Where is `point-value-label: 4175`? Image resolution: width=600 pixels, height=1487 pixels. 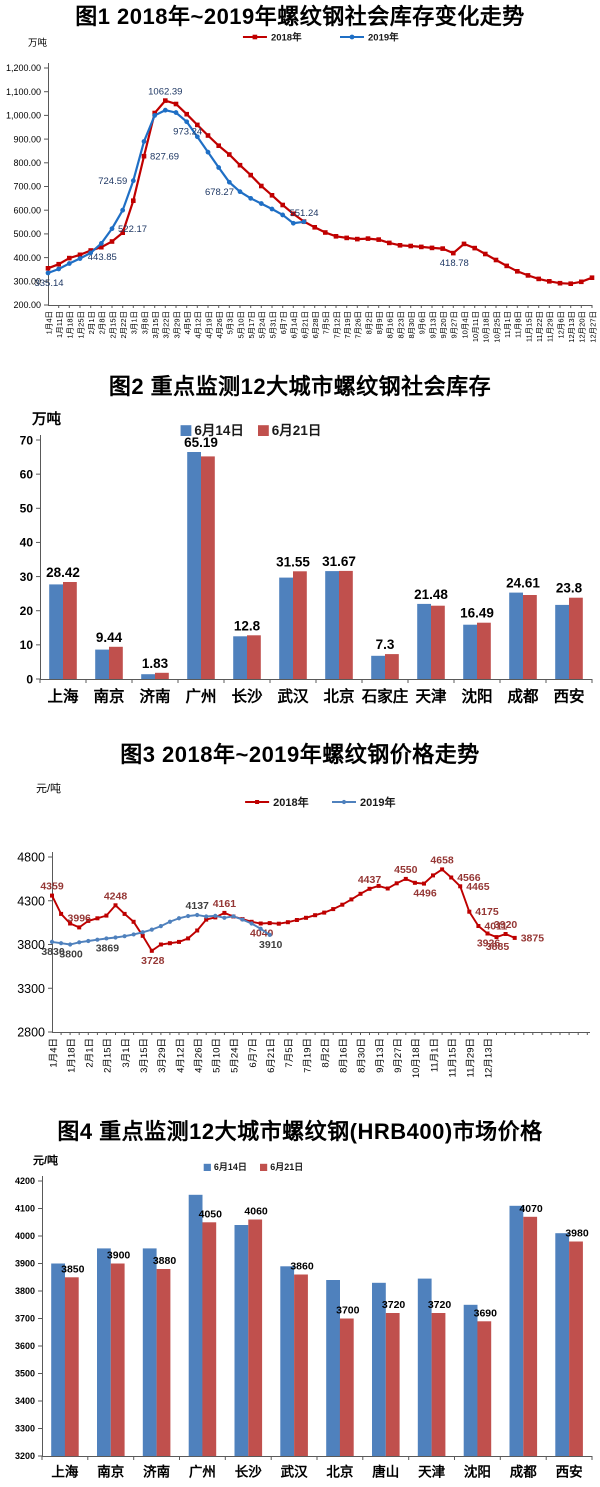 point-value-label: 4175 is located at coordinates (487, 912).